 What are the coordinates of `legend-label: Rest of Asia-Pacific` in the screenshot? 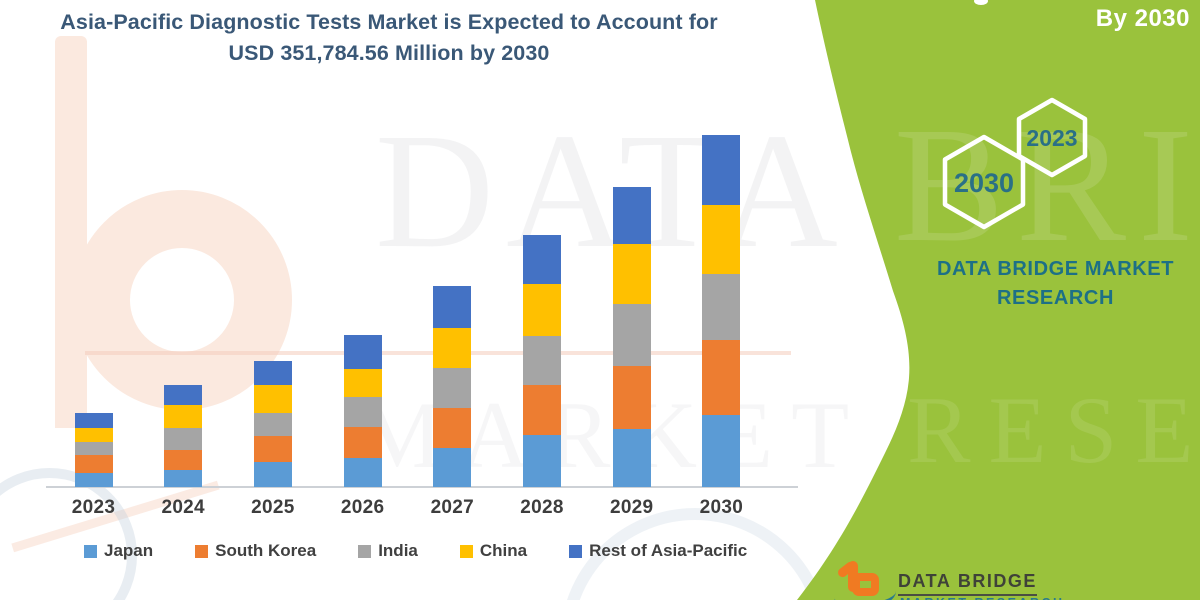 It's located at (668, 550).